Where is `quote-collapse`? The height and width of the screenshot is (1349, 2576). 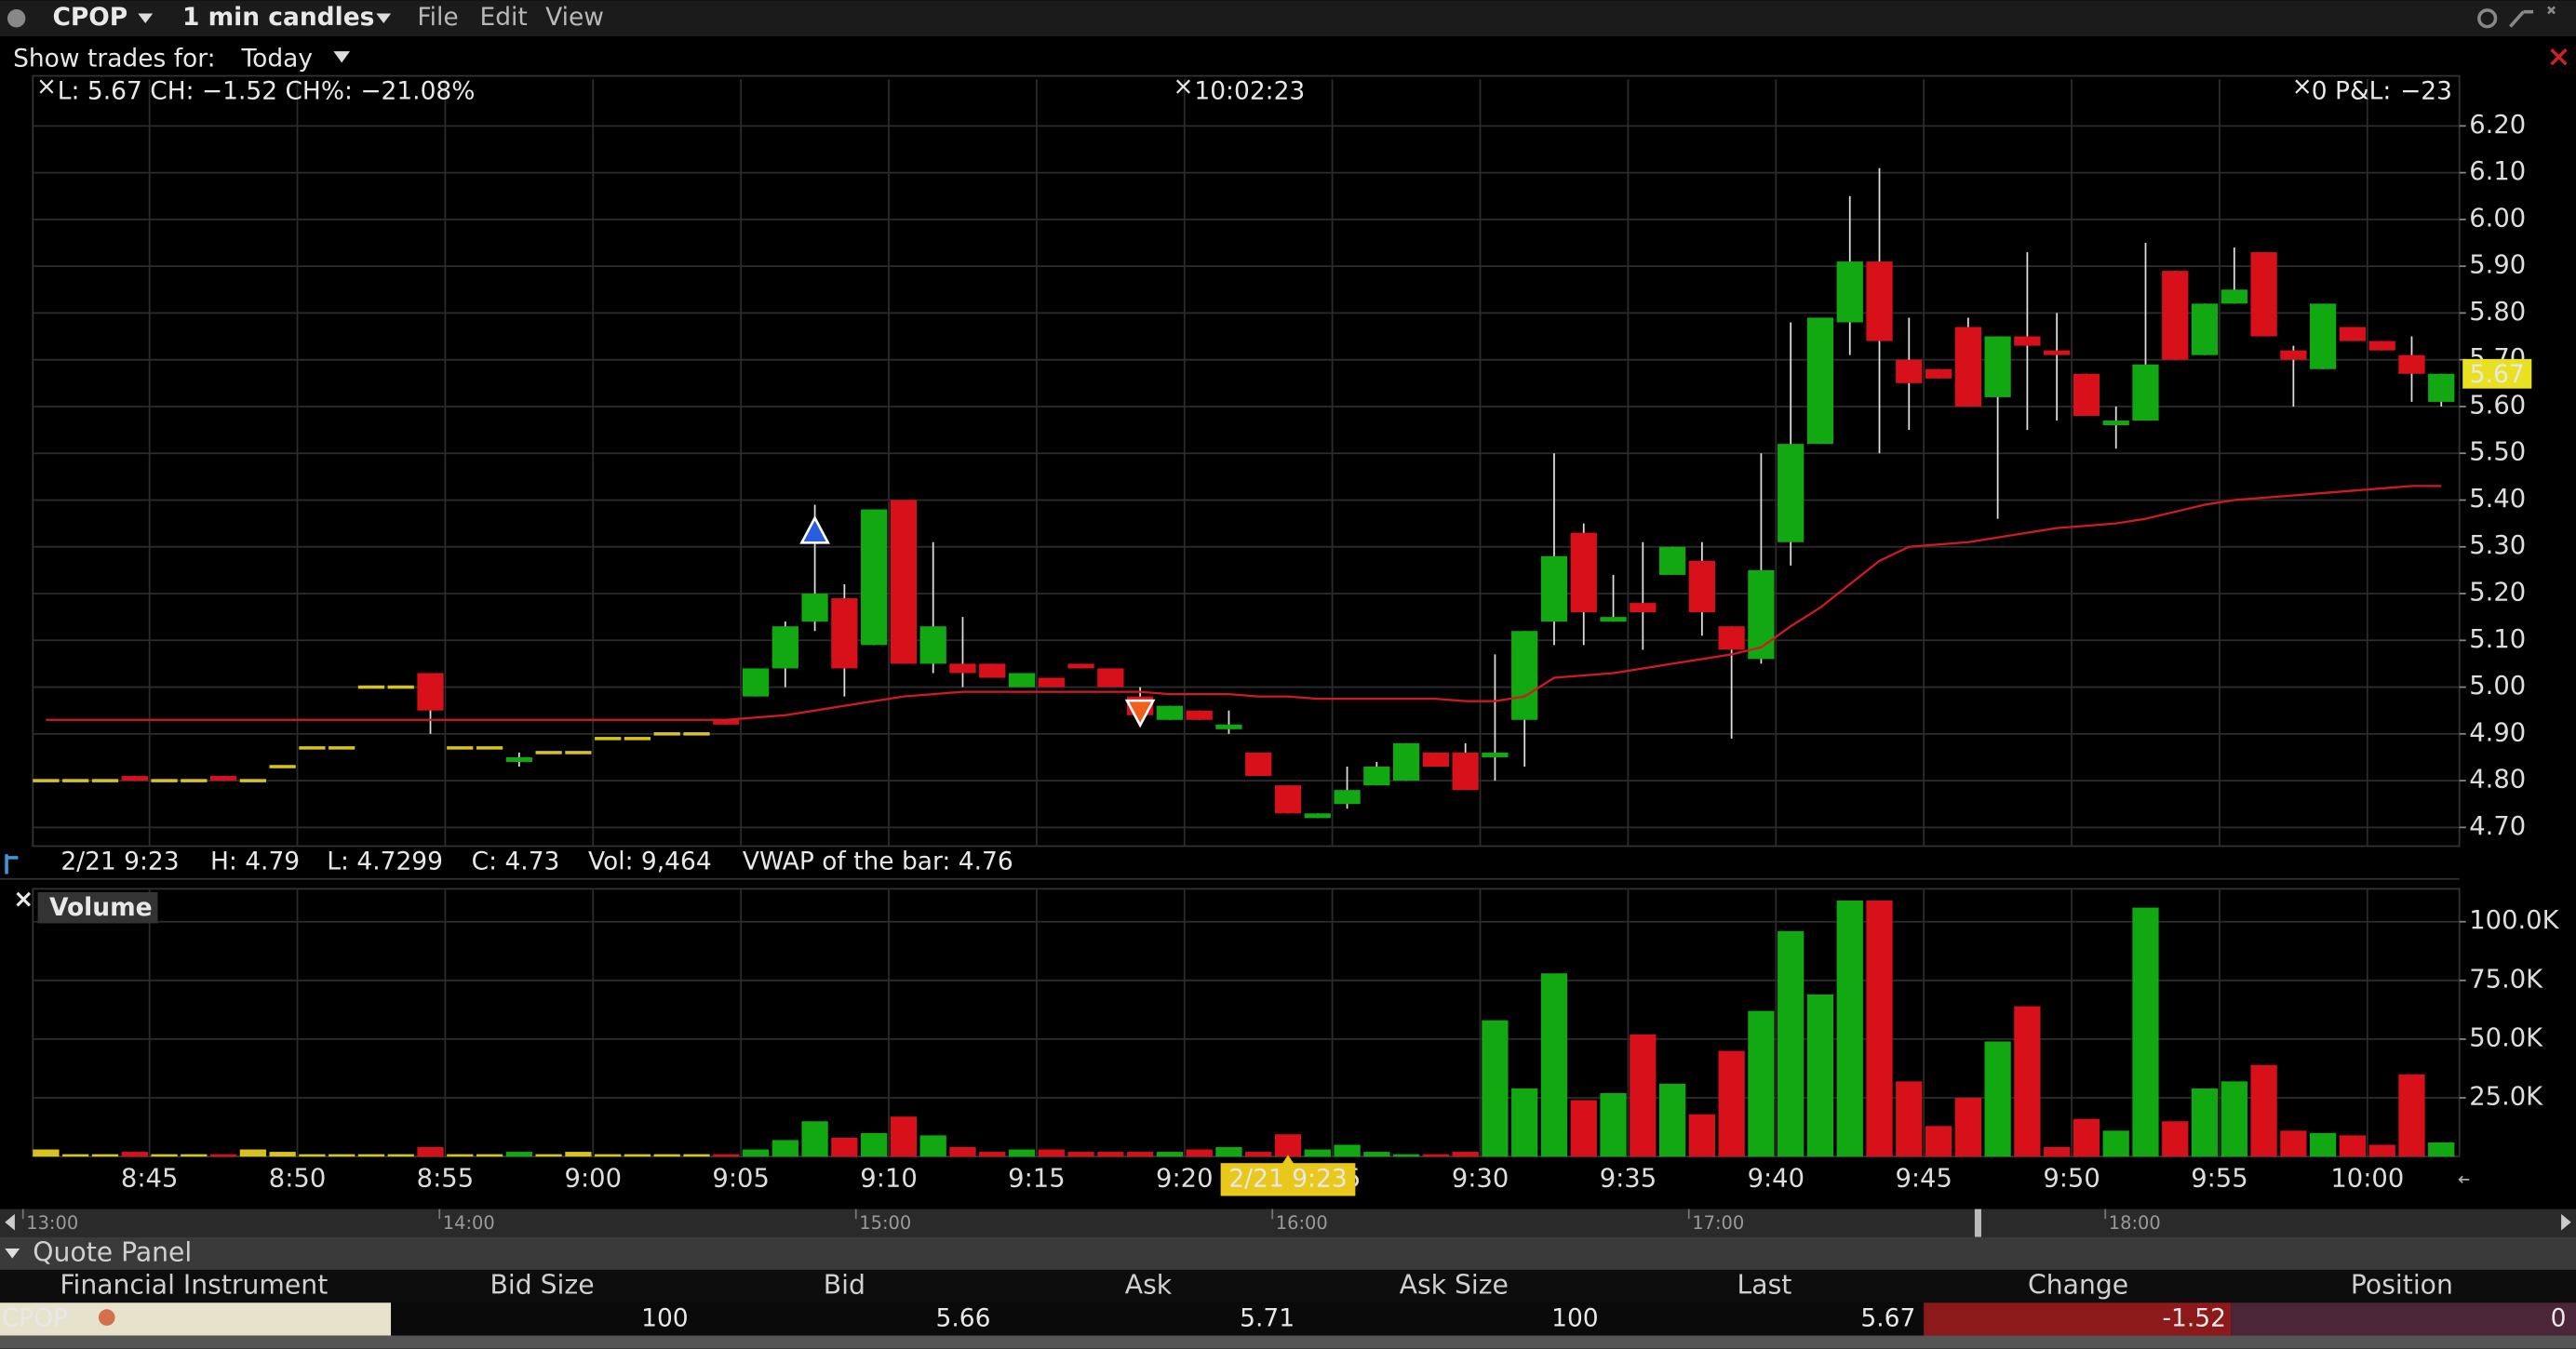
quote-collapse is located at coordinates (12, 1253).